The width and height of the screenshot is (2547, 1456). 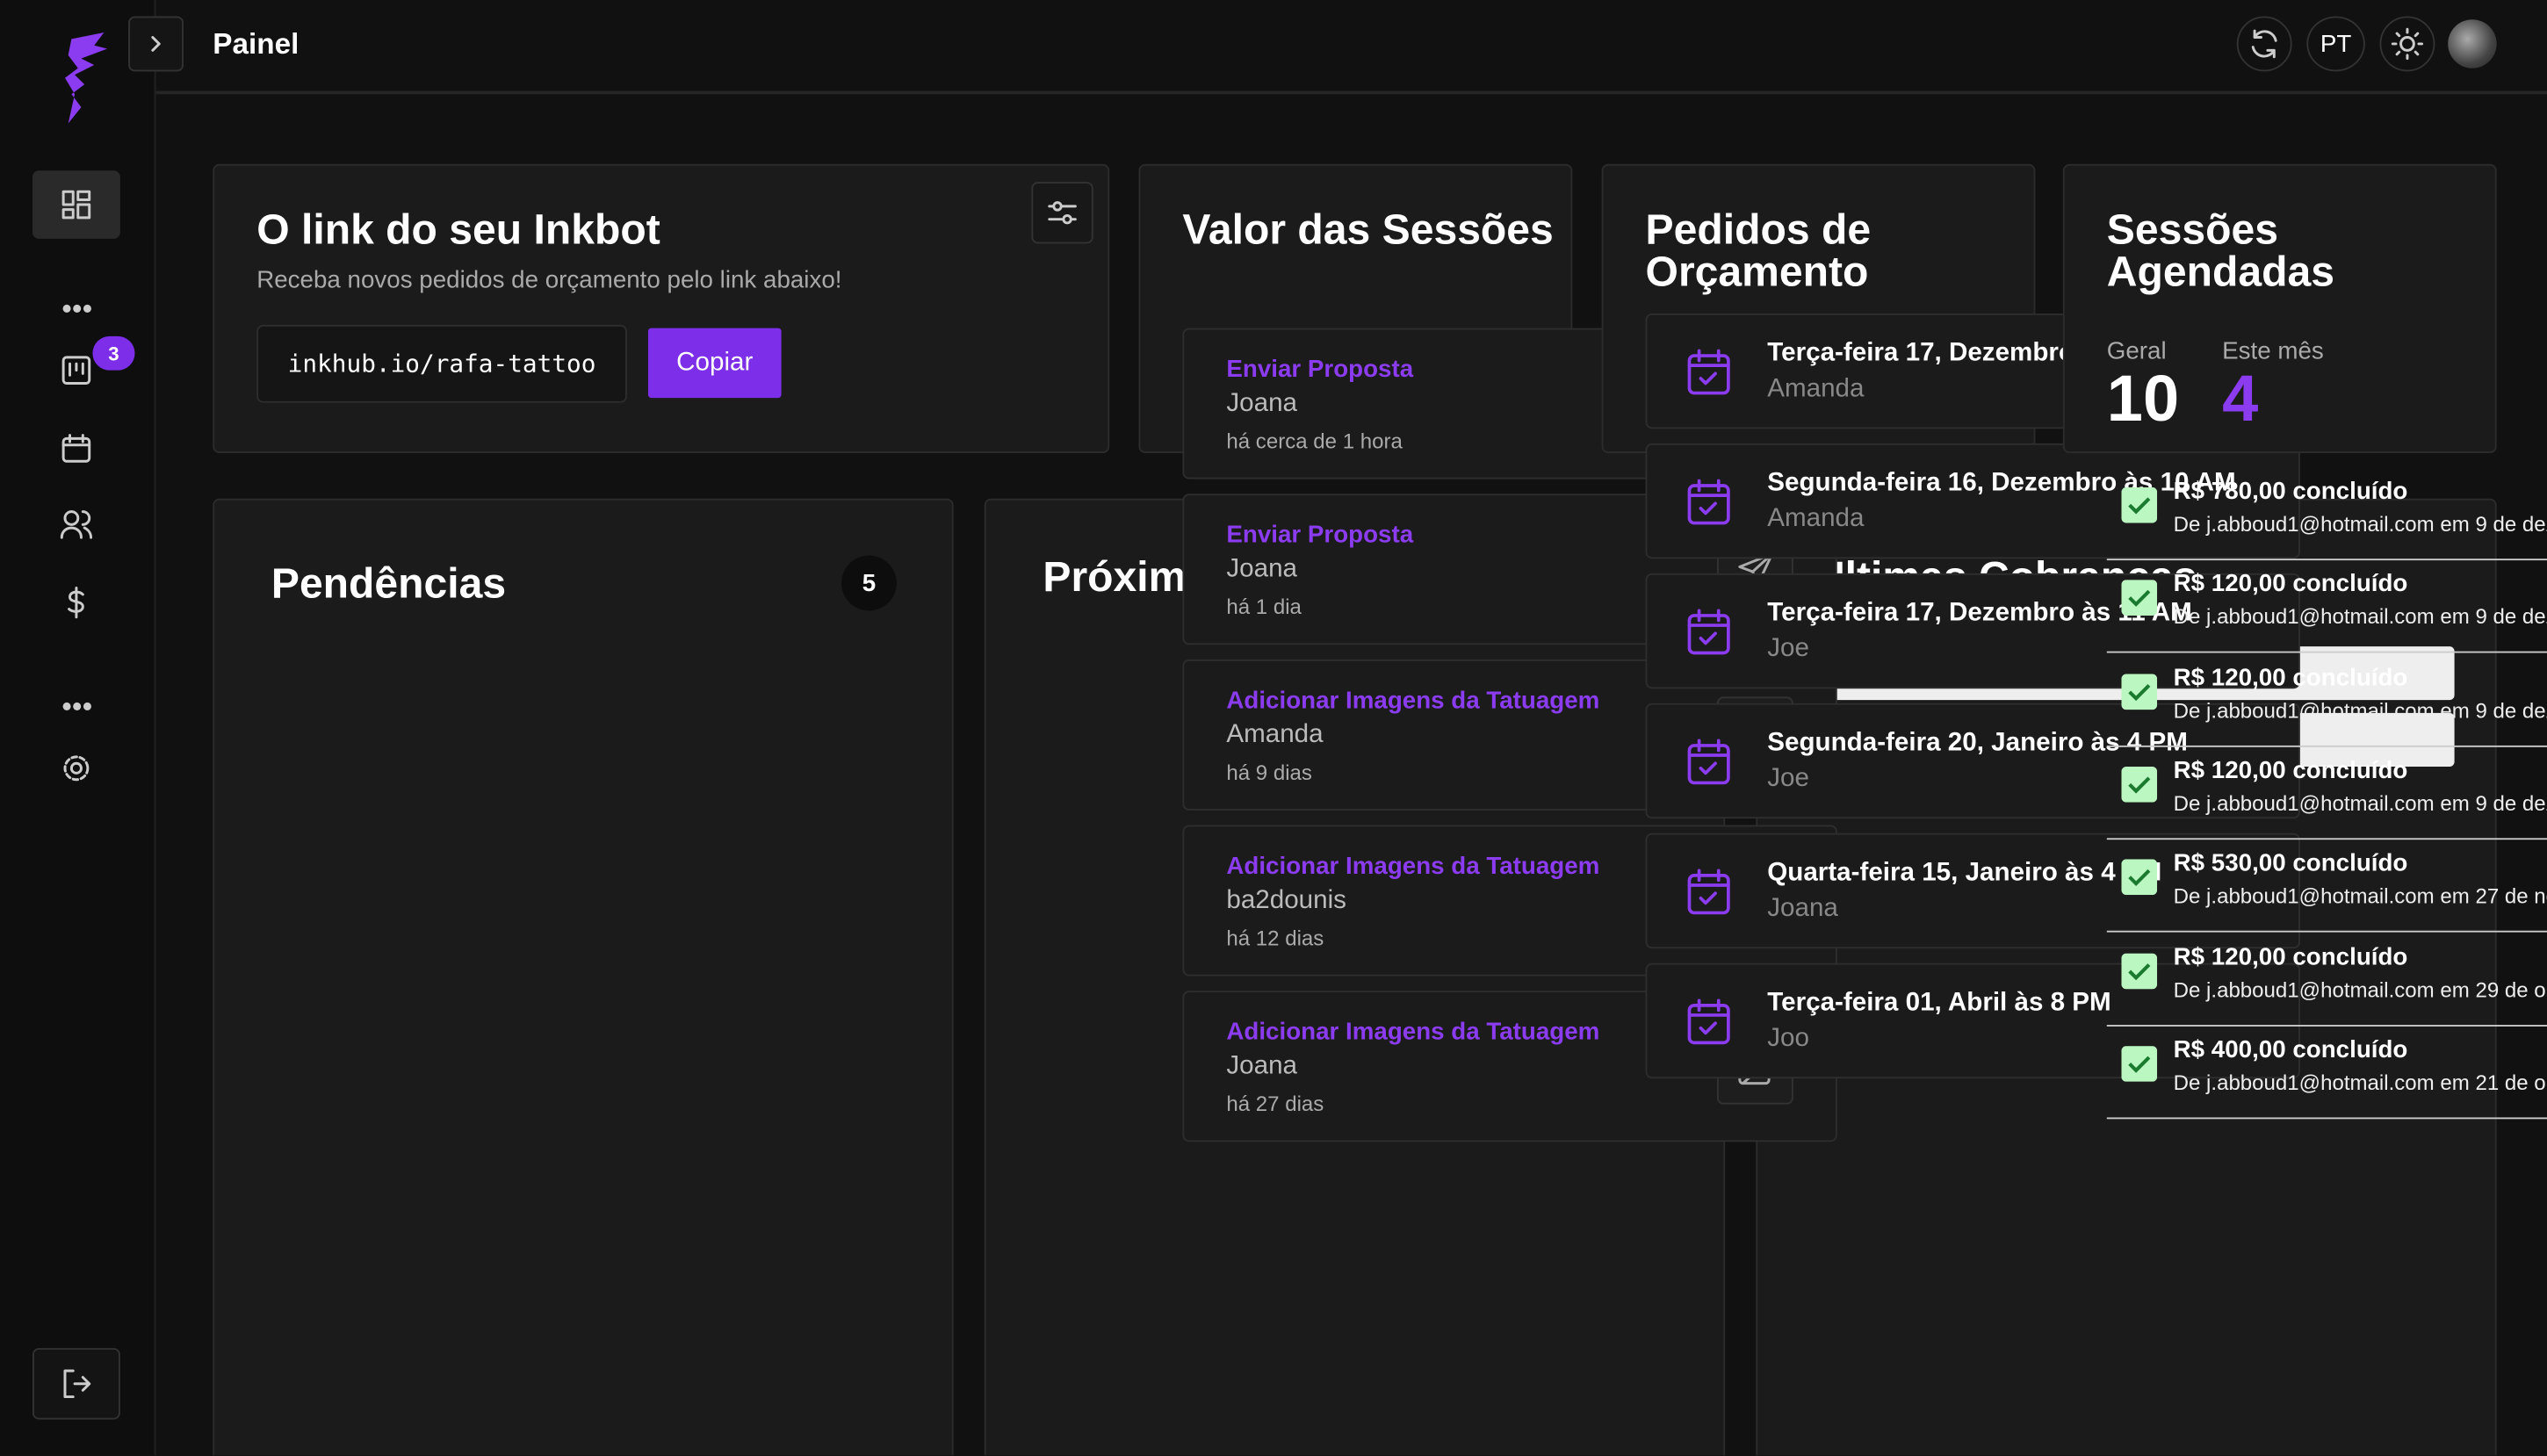 I want to click on link-url: inkhub.io/rafa-tattoo, so click(x=441, y=363).